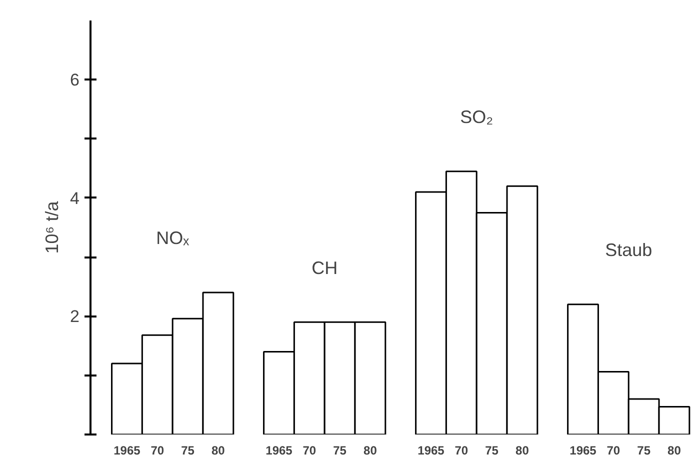 The image size is (700, 474). Describe the element at coordinates (75, 316) in the screenshot. I see `y-tick-label: 2` at that location.